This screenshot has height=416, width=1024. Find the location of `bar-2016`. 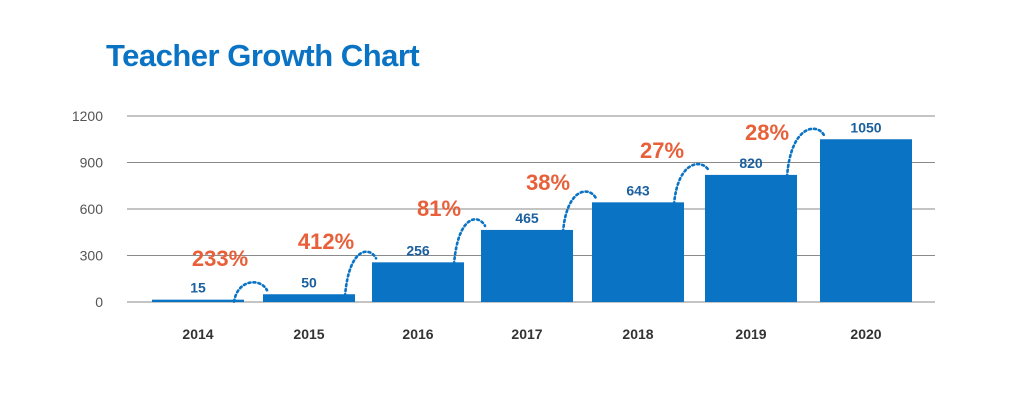

bar-2016 is located at coordinates (418, 282).